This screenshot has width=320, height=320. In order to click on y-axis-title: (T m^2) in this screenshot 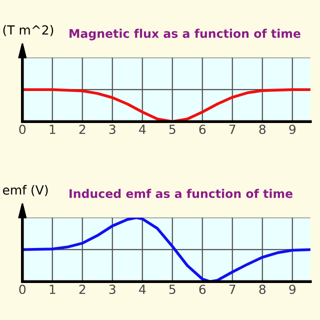, I will do `click(28, 30)`.